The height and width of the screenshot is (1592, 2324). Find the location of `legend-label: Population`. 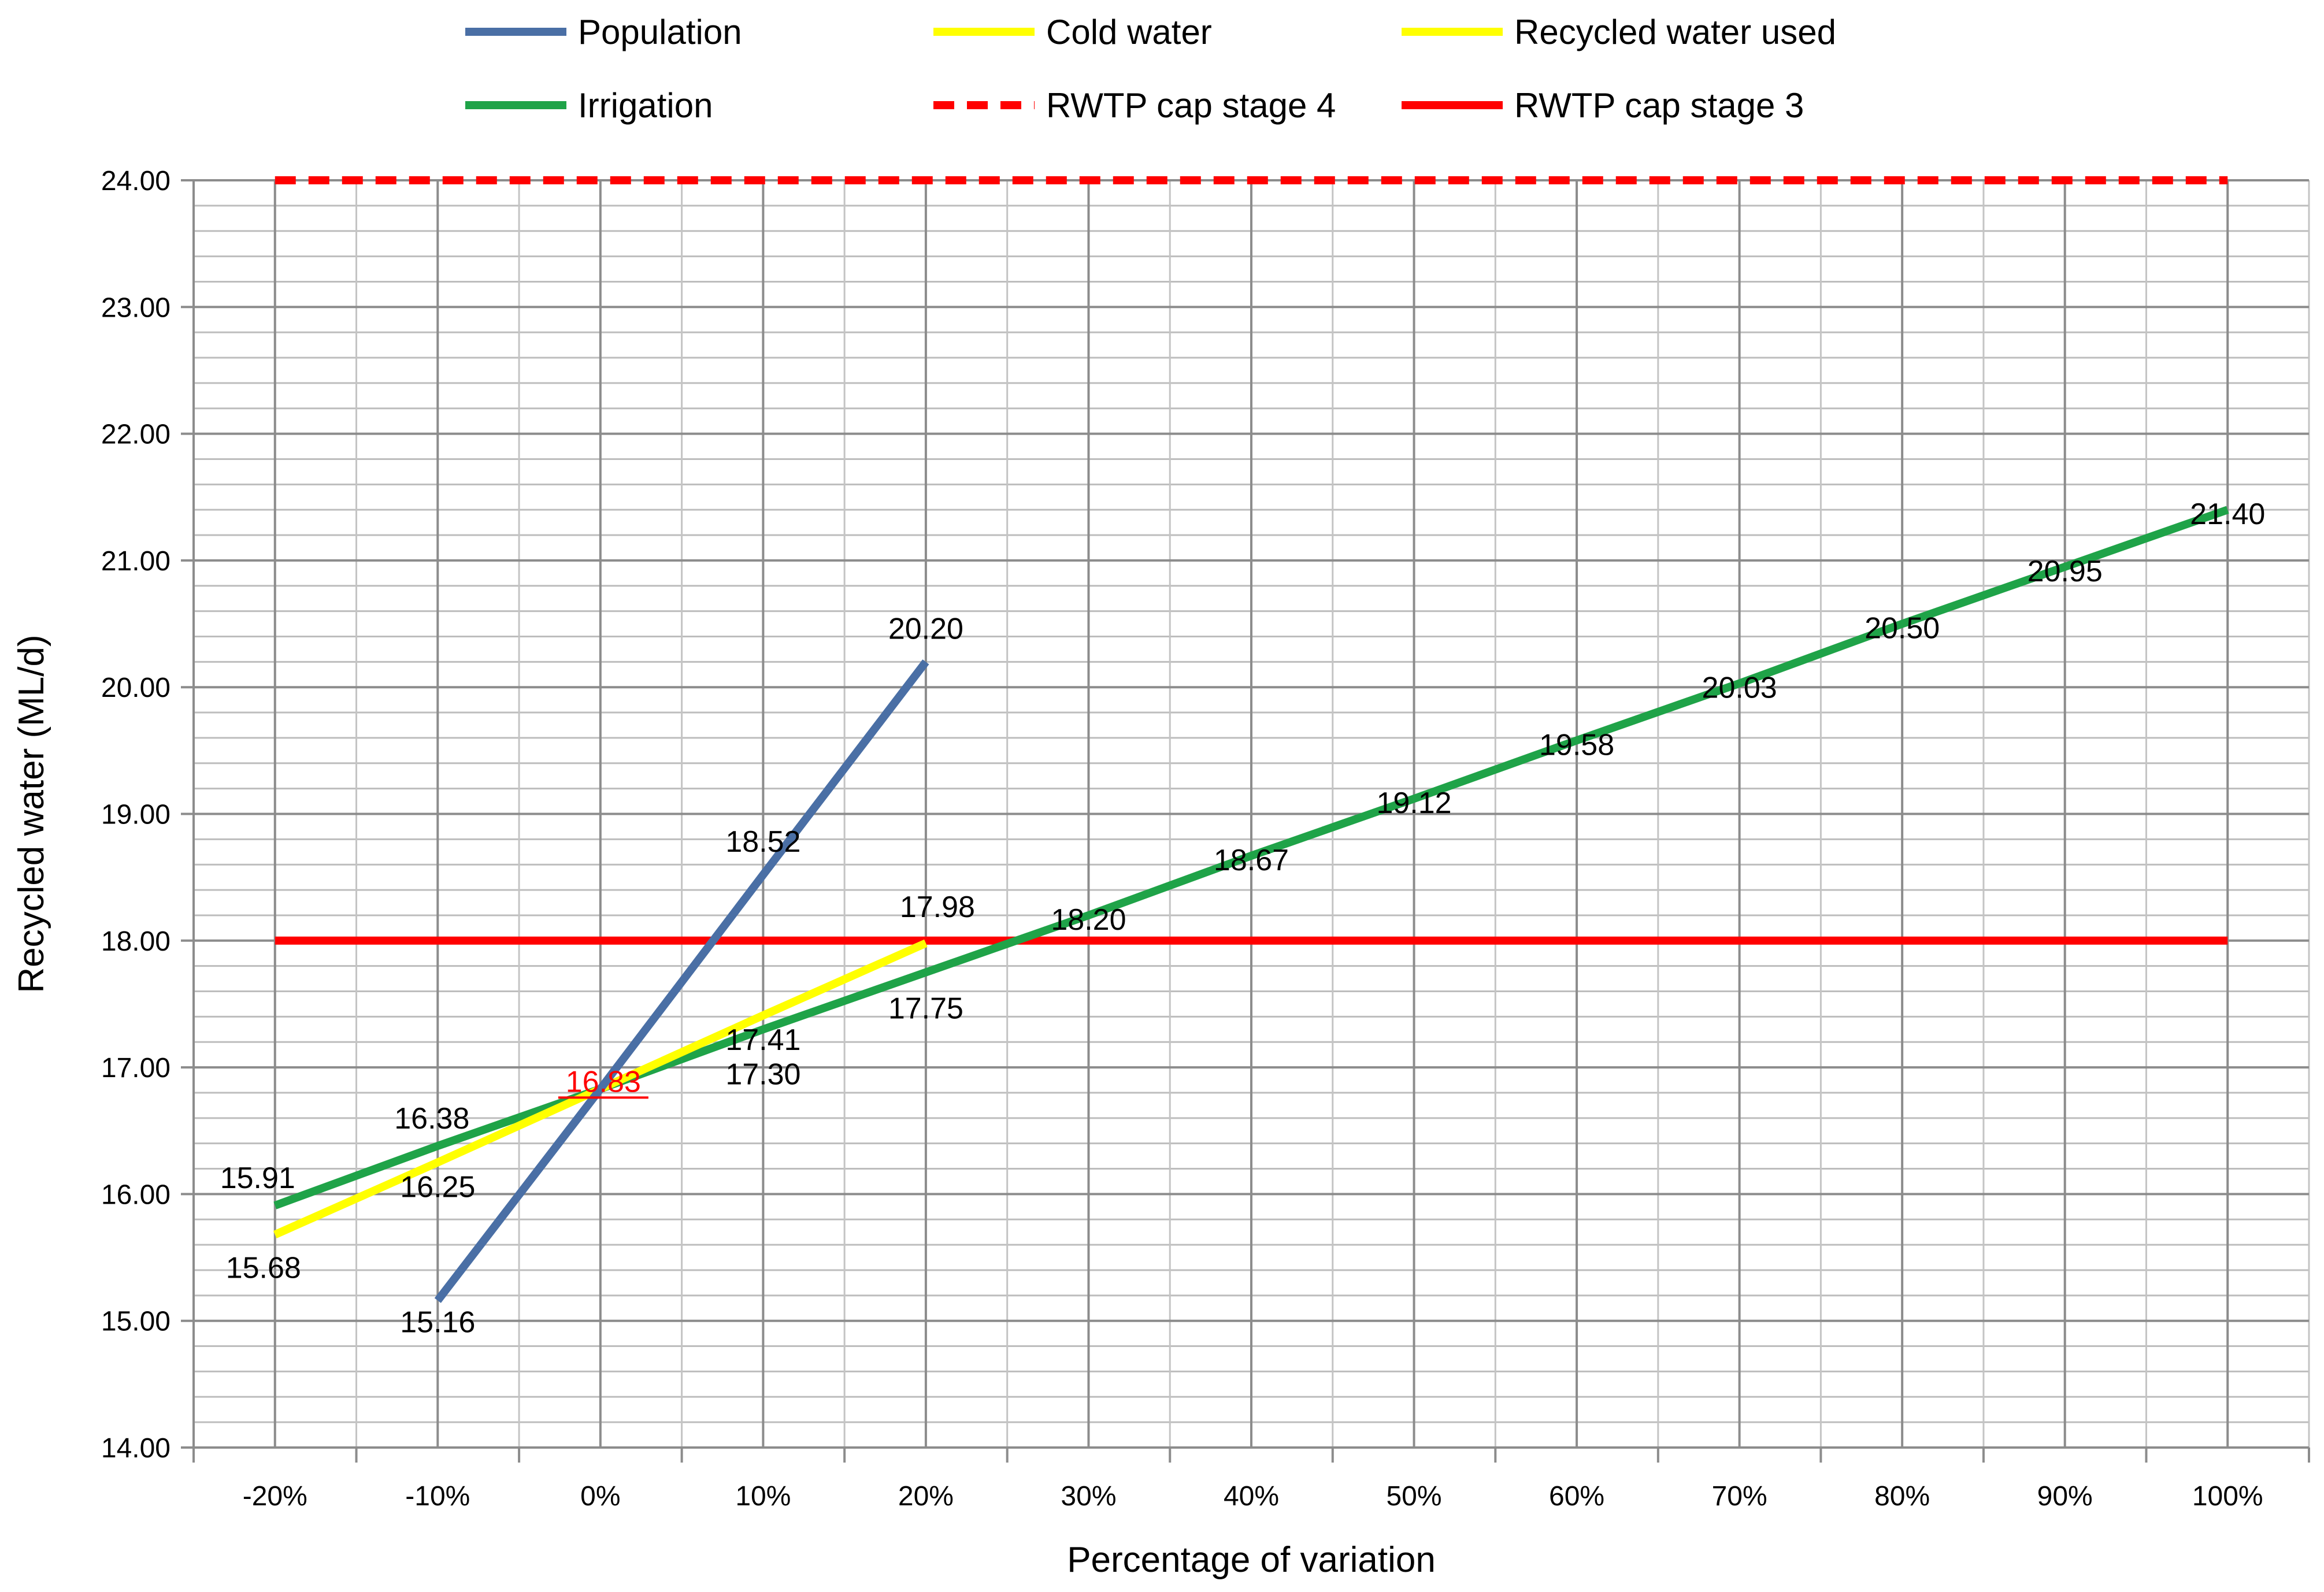

legend-label: Population is located at coordinates (660, 32).